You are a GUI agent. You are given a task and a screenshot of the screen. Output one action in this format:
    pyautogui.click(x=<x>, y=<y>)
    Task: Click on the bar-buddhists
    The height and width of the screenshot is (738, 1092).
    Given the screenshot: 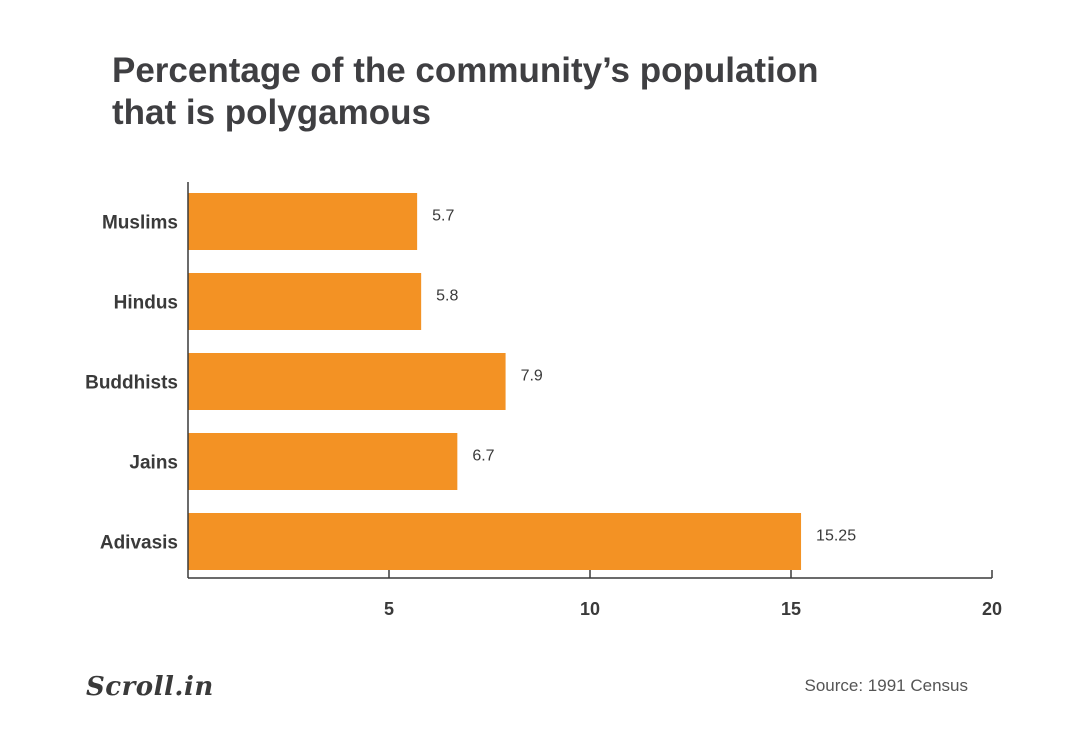 What is the action you would take?
    pyautogui.click(x=347, y=381)
    